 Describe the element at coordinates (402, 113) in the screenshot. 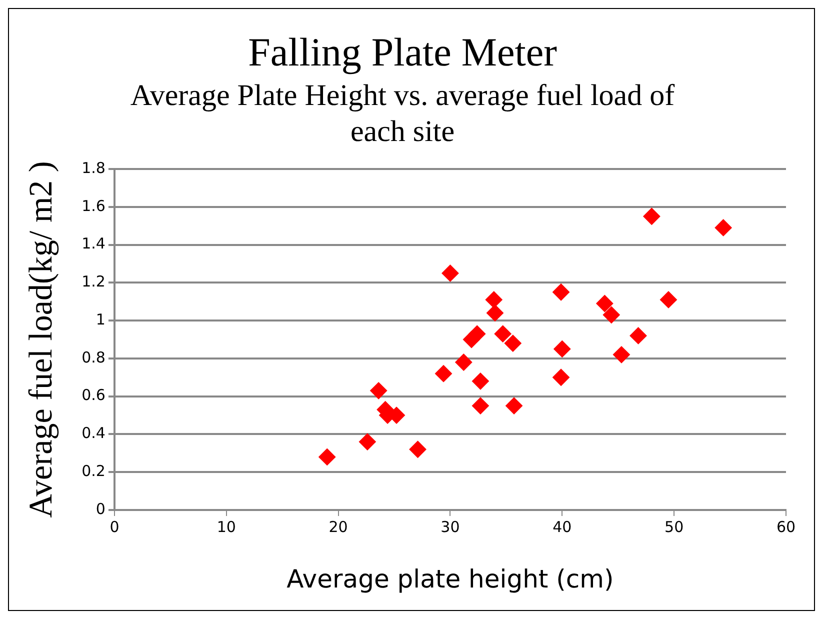

I see `chart-subtitle: Average Plate Height vs. average fuel load of each site` at that location.